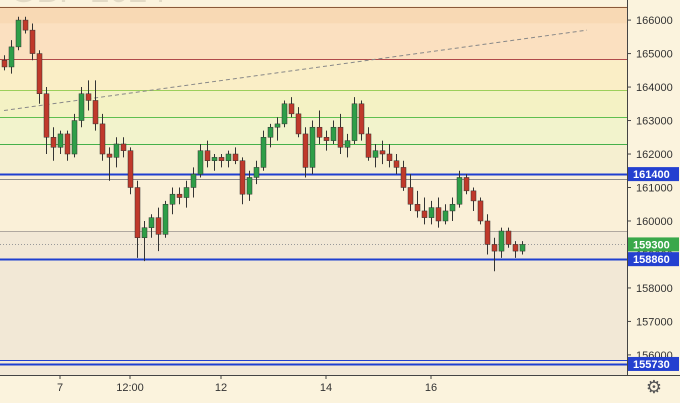 This screenshot has width=680, height=403. Describe the element at coordinates (221, 388) in the screenshot. I see `x-tick-label: 12` at that location.